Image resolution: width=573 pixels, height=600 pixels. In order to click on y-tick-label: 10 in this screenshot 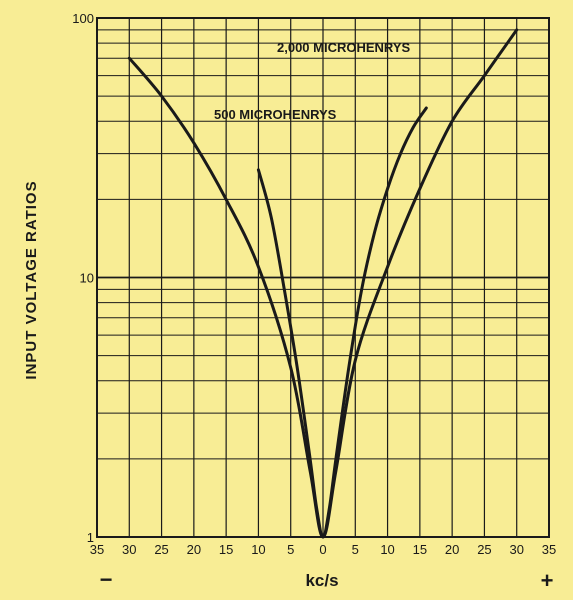, I will do `click(87, 278)`.